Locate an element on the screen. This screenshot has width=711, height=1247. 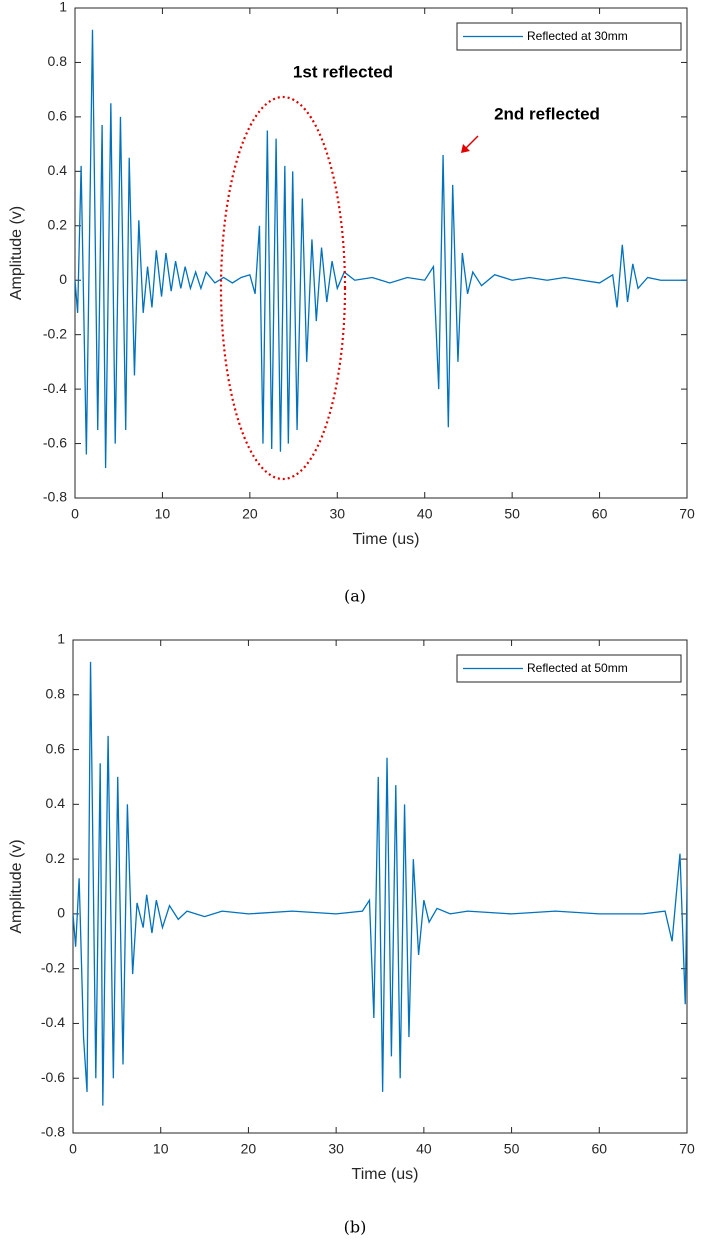
legend-label: Reflected at 50mm is located at coordinates (577, 668).